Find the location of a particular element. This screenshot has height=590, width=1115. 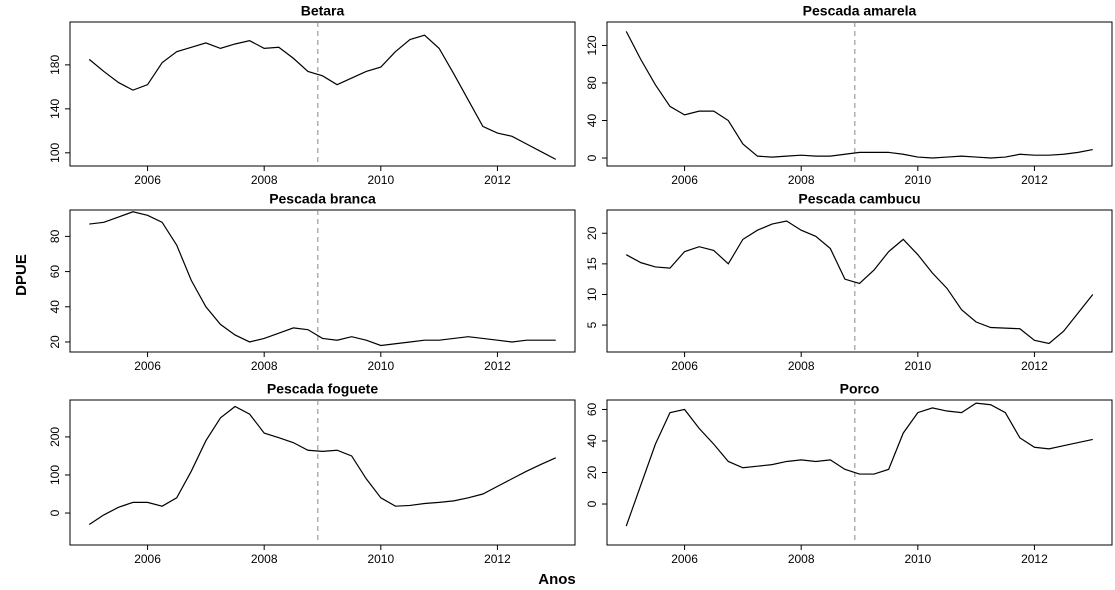

panel-title: Pescada foguete is located at coordinates (322, 389).